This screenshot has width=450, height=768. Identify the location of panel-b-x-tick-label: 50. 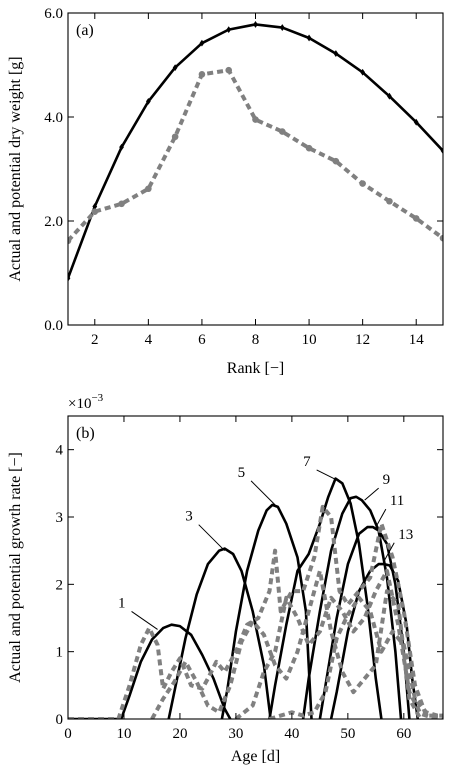
(347, 734).